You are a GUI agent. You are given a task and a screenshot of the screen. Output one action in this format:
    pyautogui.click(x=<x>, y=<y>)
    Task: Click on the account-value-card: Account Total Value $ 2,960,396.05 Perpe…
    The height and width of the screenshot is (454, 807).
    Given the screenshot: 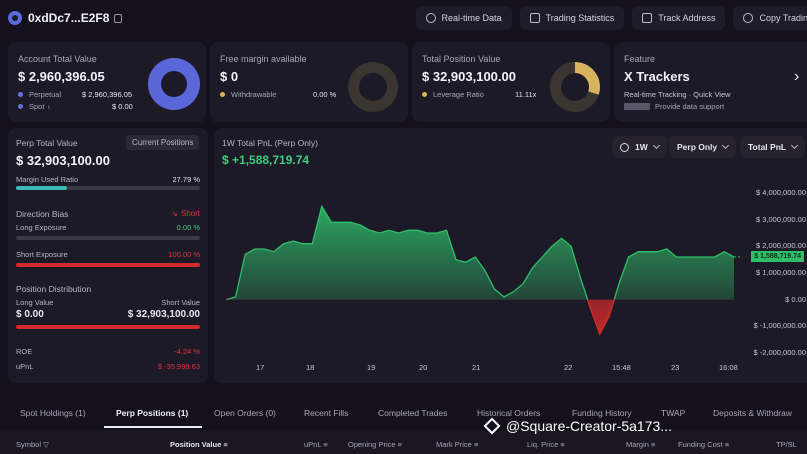 What is the action you would take?
    pyautogui.click(x=107, y=82)
    